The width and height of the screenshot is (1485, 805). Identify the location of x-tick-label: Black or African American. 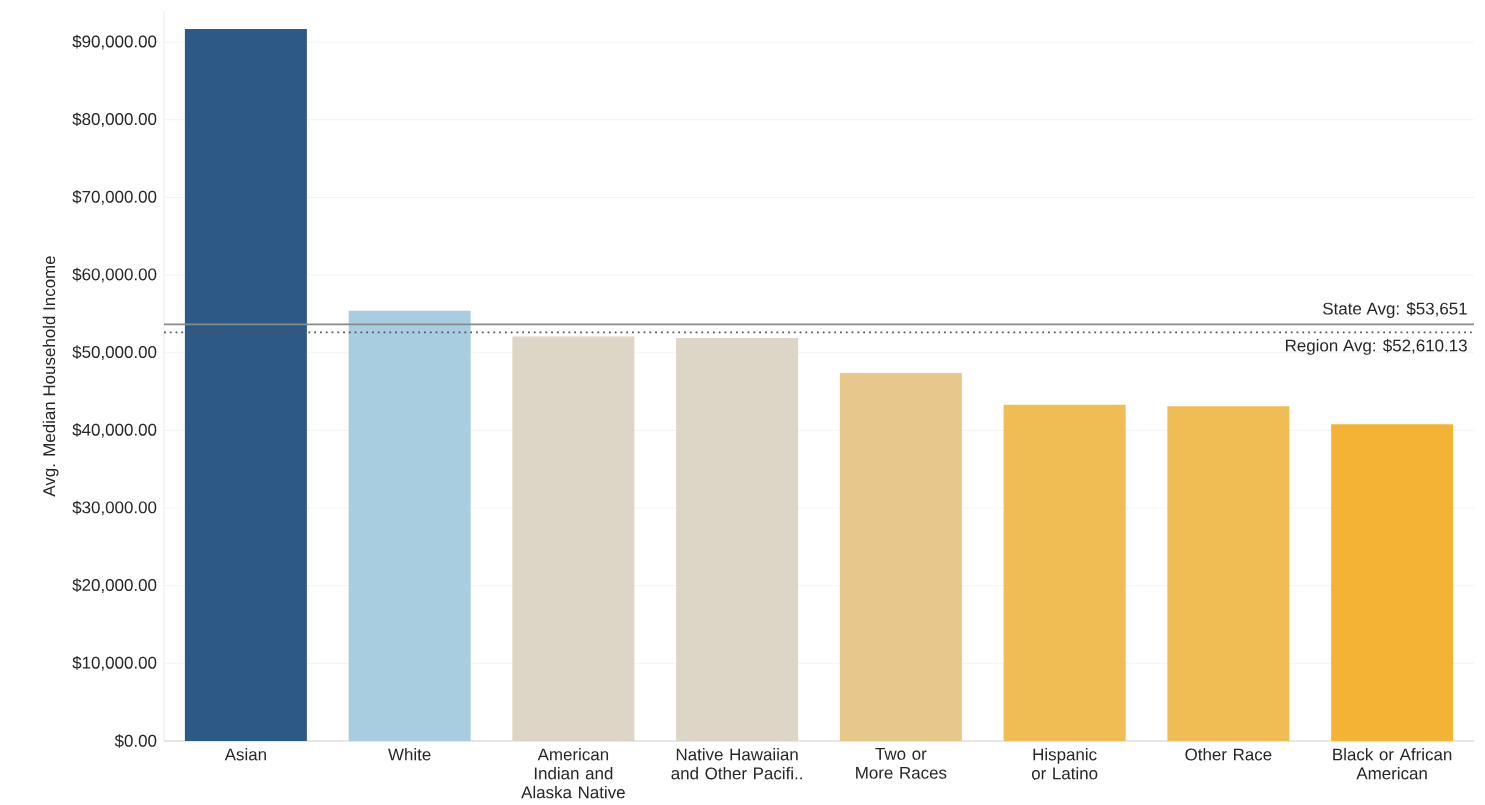
(1392, 764).